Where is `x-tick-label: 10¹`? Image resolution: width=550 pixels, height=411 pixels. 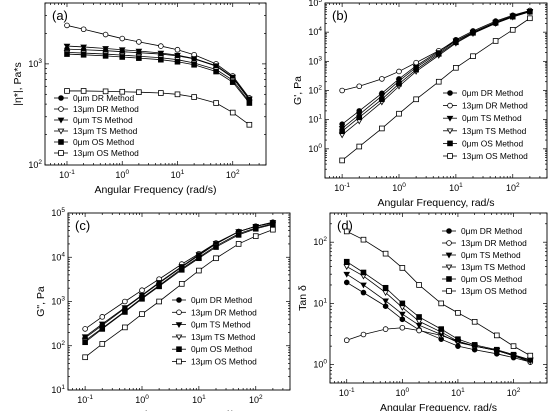
x-tick-label: 10¹ is located at coordinates (456, 187).